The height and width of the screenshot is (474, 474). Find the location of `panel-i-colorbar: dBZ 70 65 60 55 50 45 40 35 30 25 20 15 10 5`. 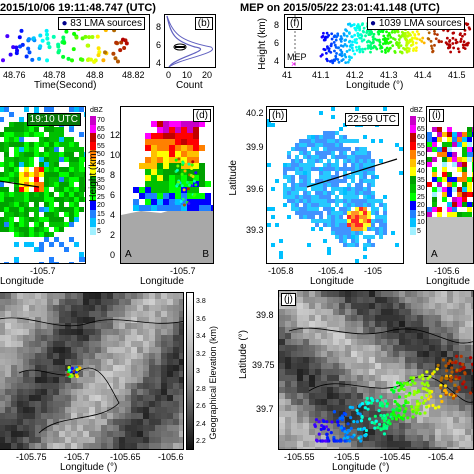

panel-i-colorbar: dBZ 70 65 60 55 50 45 40 35 30 25 20 15 10 5 is located at coordinates (417, 171).